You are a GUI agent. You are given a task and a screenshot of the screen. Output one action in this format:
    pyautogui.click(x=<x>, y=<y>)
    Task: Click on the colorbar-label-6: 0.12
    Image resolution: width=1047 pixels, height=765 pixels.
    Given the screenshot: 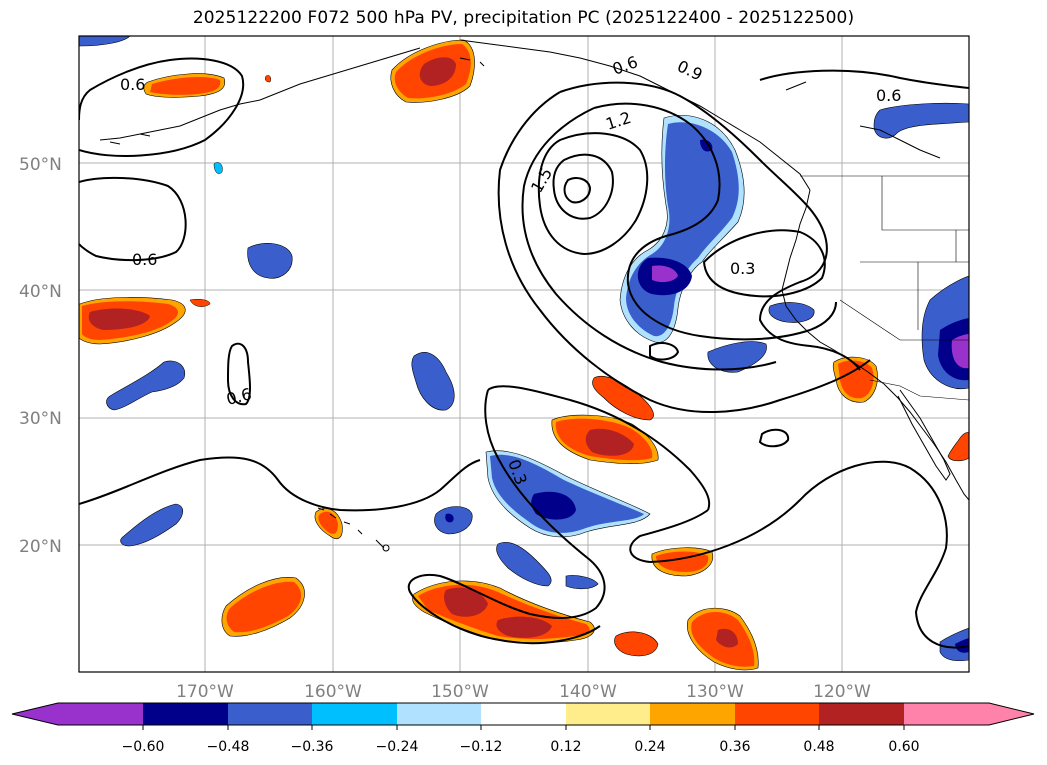 What is the action you would take?
    pyautogui.click(x=565, y=747)
    